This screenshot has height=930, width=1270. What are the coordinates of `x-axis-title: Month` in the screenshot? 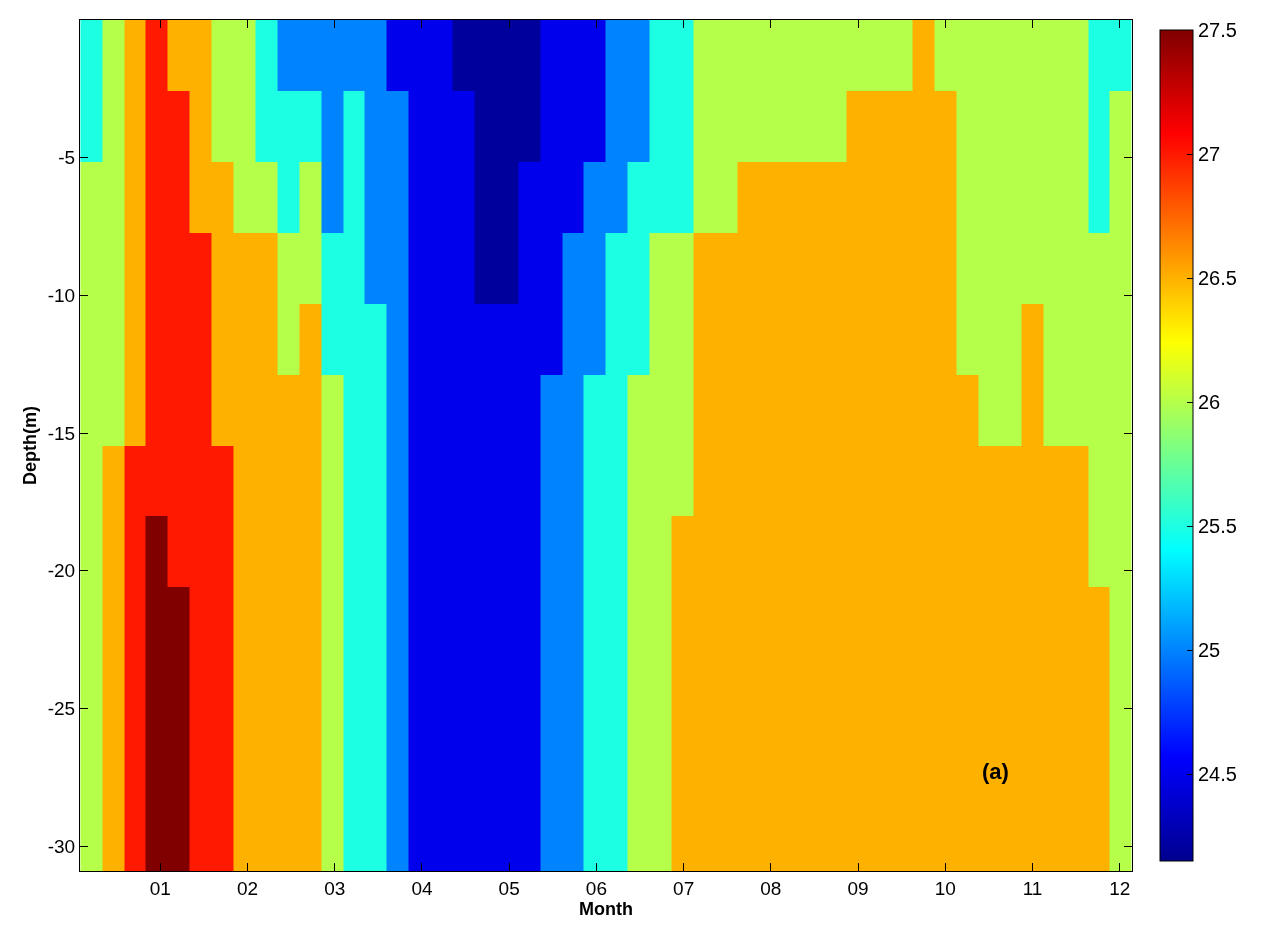 It's located at (606, 908).